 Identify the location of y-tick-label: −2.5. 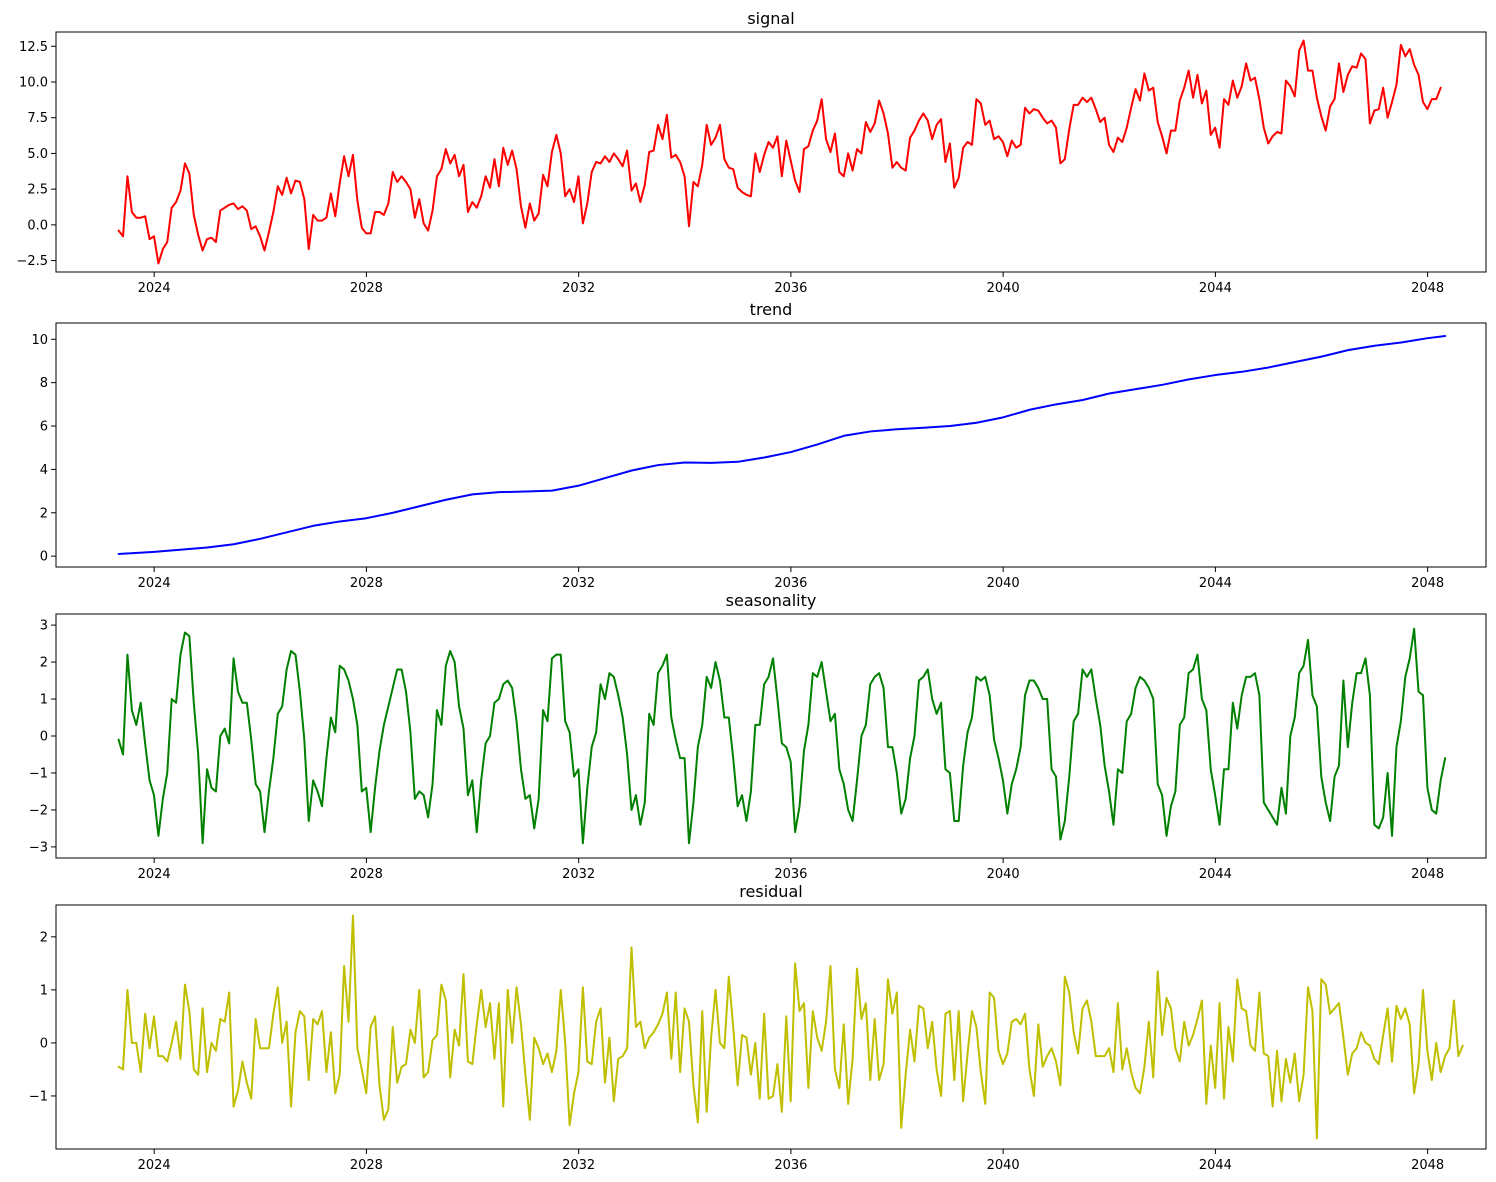
(32, 261).